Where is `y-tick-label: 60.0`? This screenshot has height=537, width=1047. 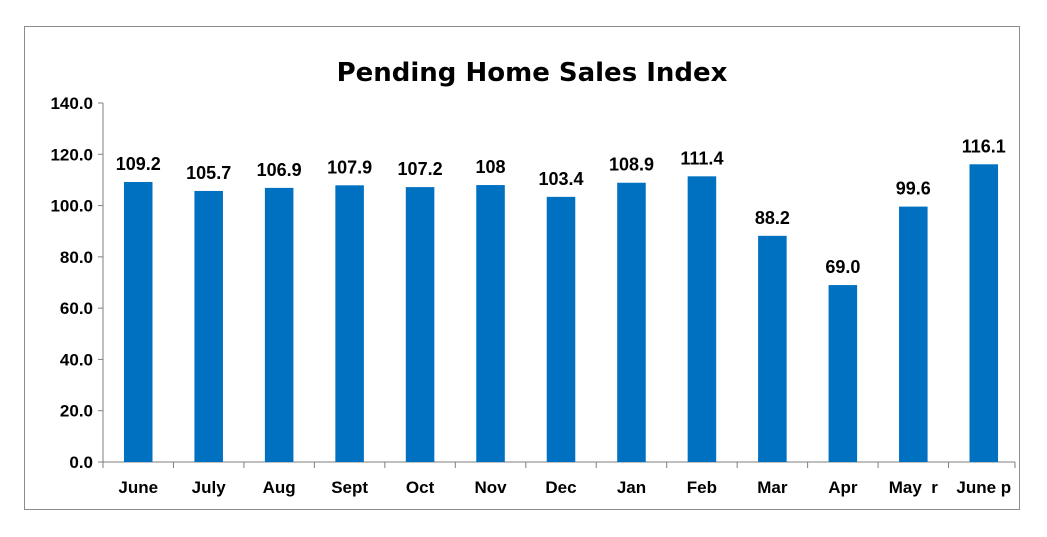 y-tick-label: 60.0 is located at coordinates (76, 308).